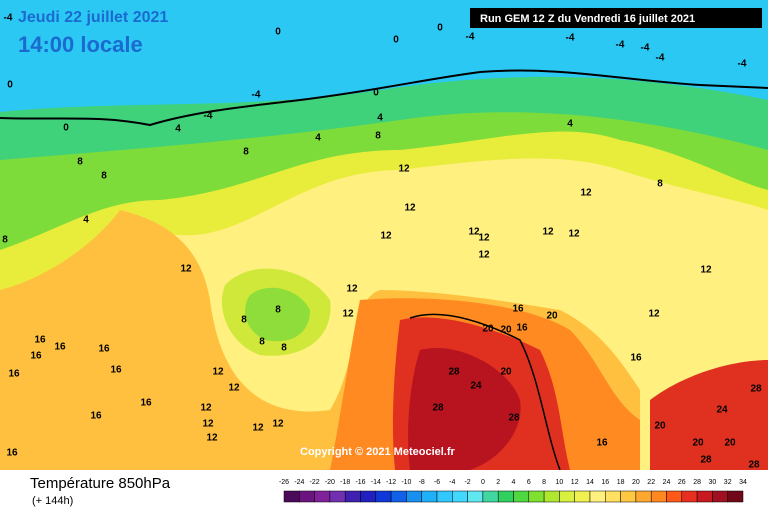 This screenshot has width=768, height=512. Describe the element at coordinates (345, 482) in the screenshot. I see `scale-label: -18` at that location.